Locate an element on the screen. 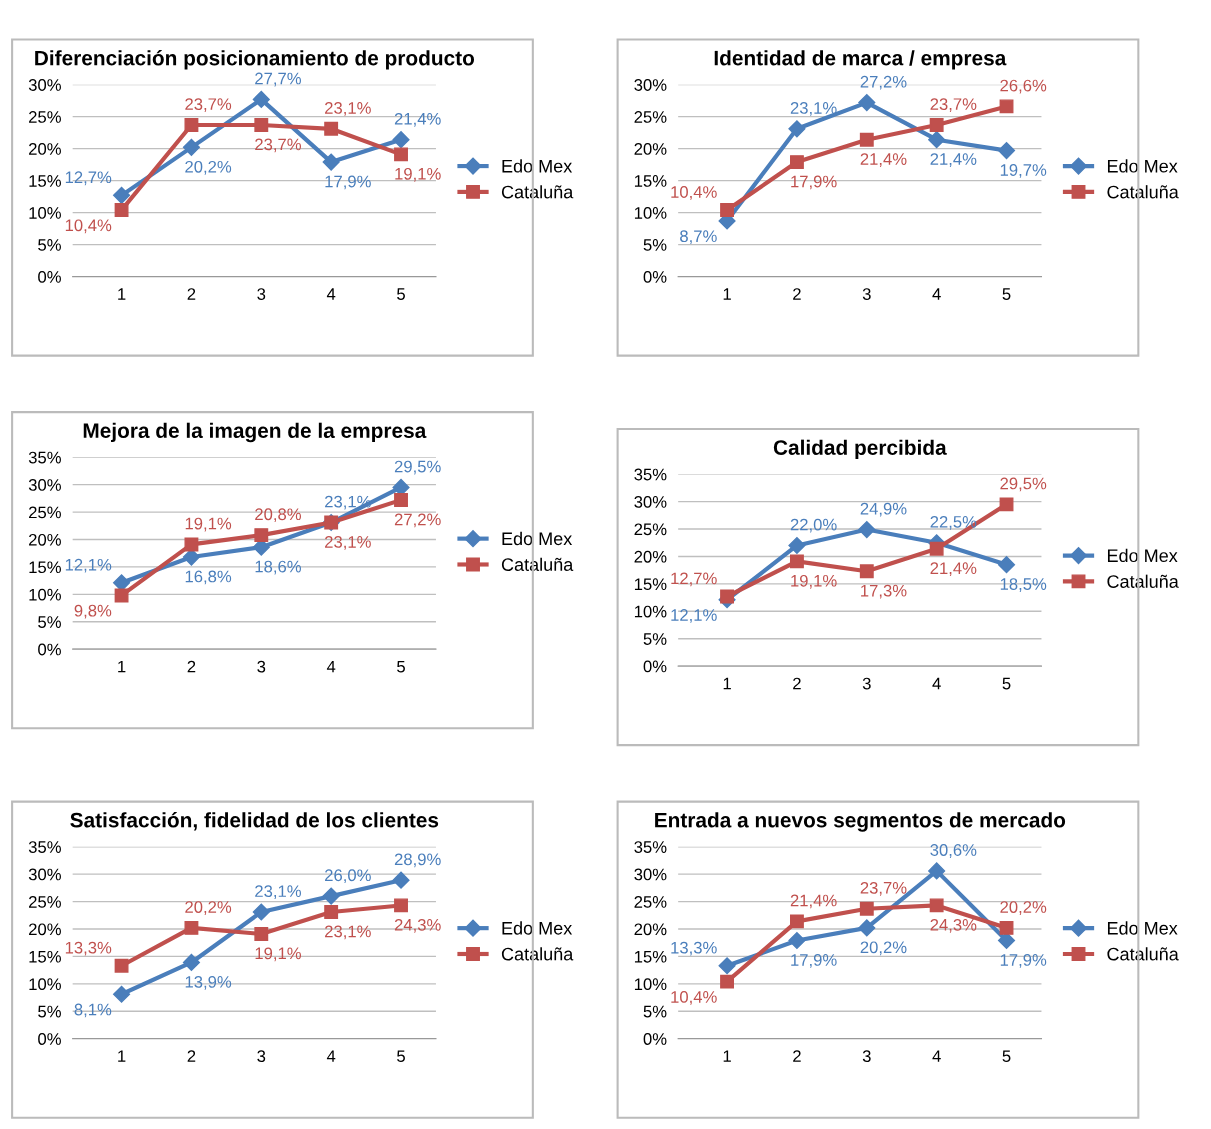 The height and width of the screenshot is (1129, 1211). data-label: 8,1% is located at coordinates (93, 1010).